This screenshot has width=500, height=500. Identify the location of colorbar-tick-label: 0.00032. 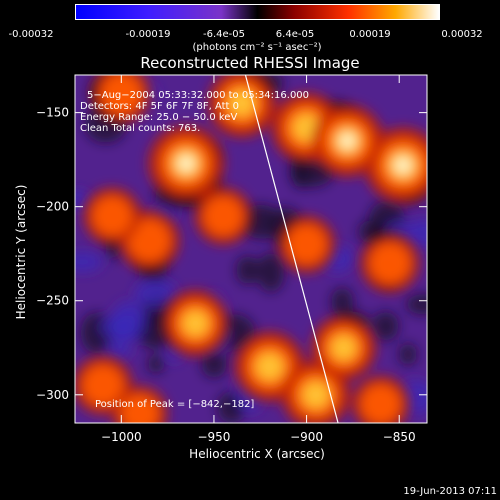
(461, 34).